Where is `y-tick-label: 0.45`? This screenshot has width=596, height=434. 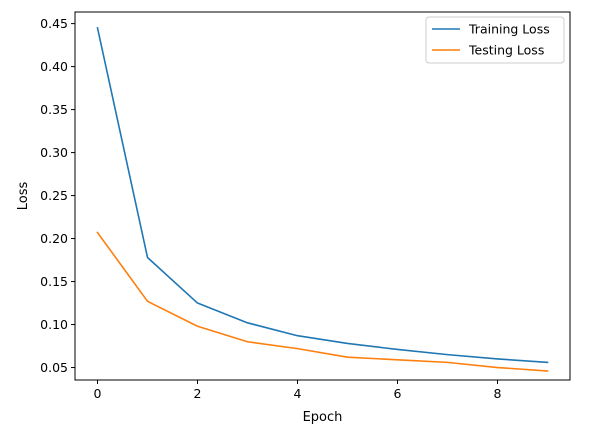 y-tick-label: 0.45 is located at coordinates (54, 23).